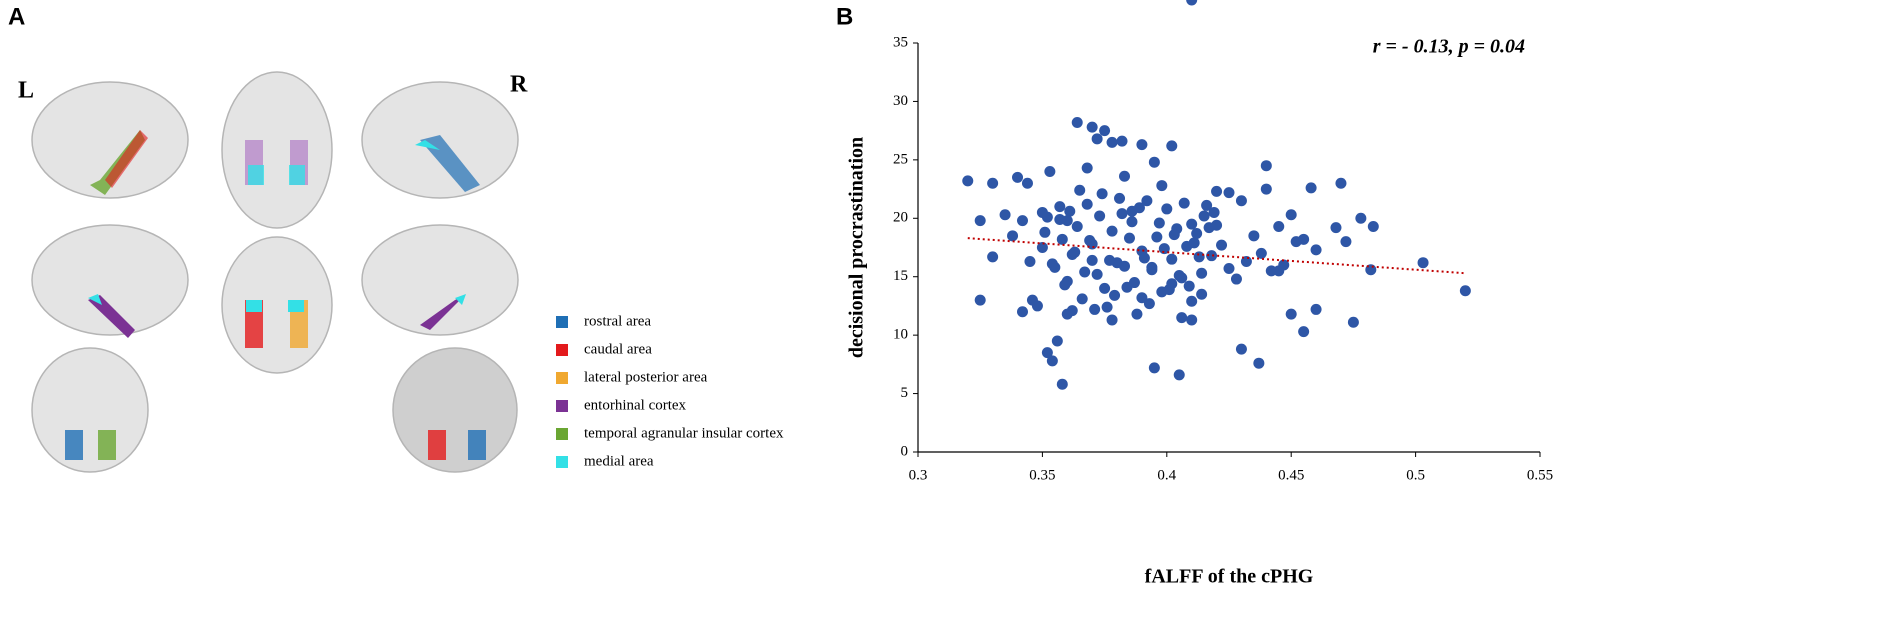 Image resolution: width=1902 pixels, height=640 pixels. I want to click on y-tick-label: 10, so click(900, 335).